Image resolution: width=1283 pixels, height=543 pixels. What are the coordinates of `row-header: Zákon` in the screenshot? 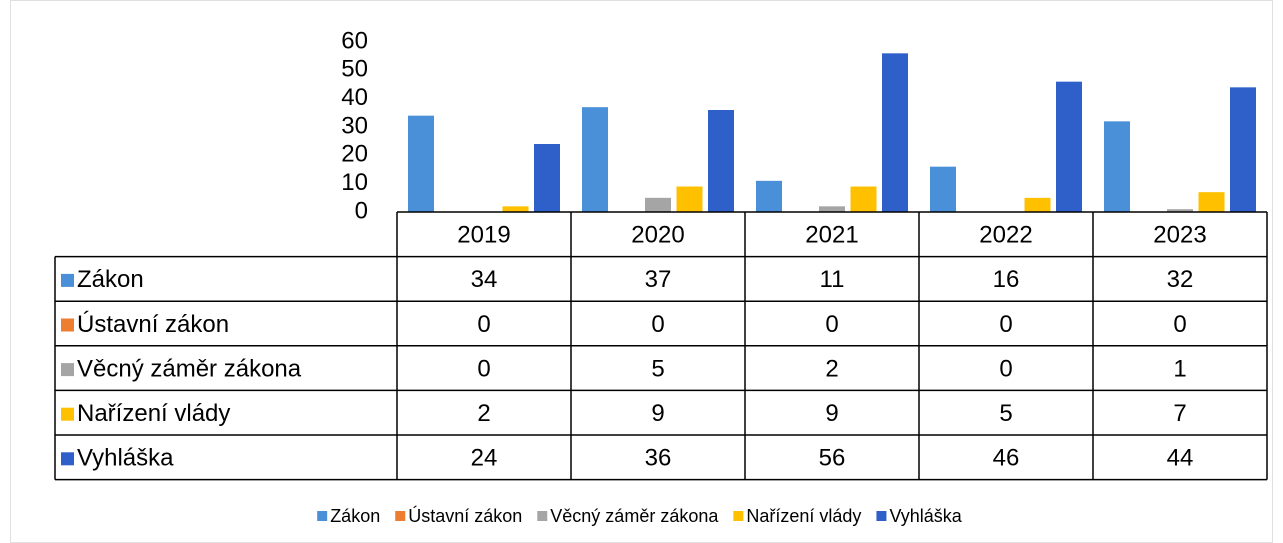 It's located at (110, 279).